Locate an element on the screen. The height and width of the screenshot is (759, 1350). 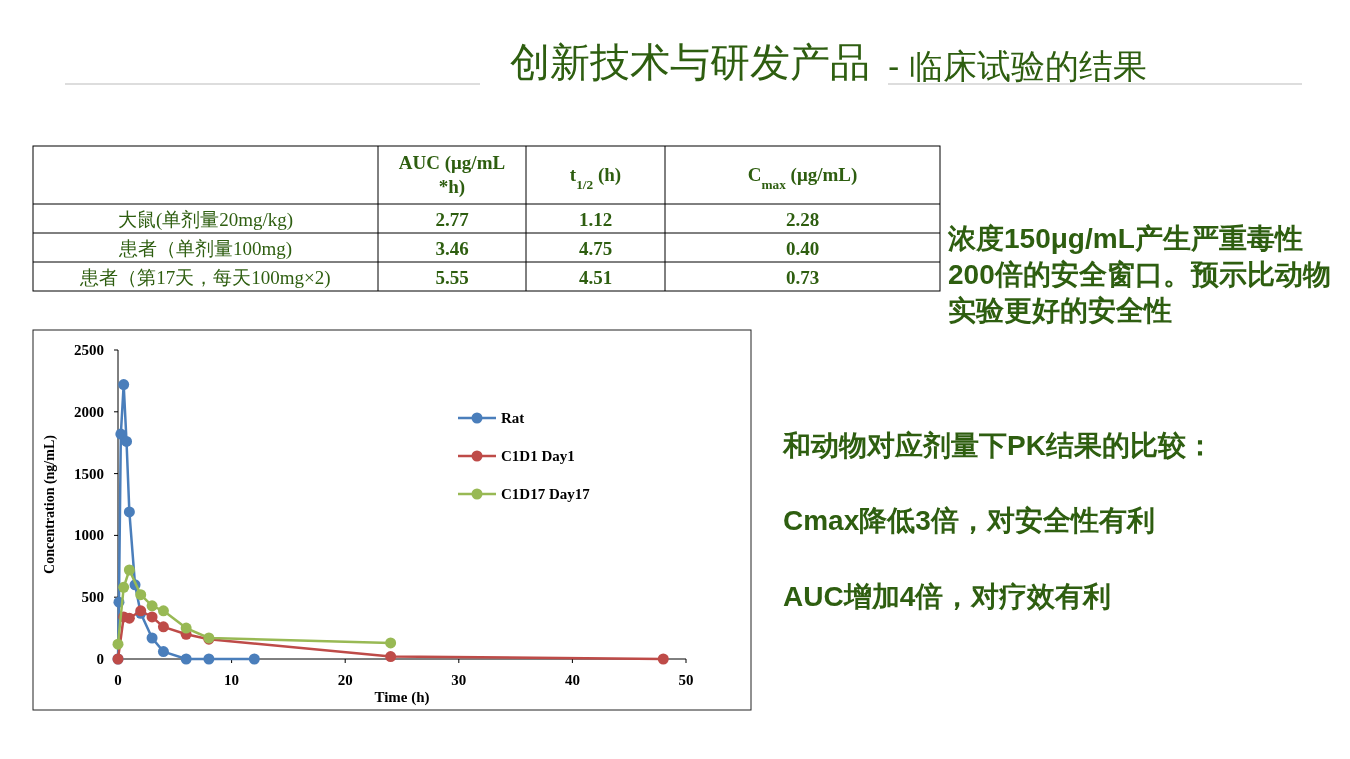
y-tick-label: 2000 is located at coordinates (89, 411).